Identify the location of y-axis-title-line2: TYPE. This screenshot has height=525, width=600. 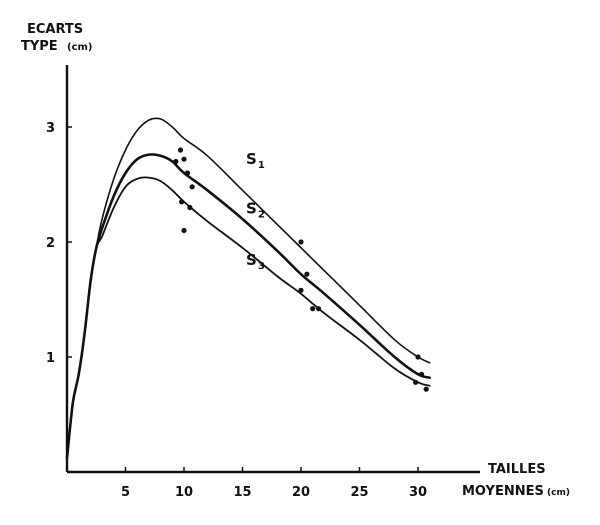
(39, 46).